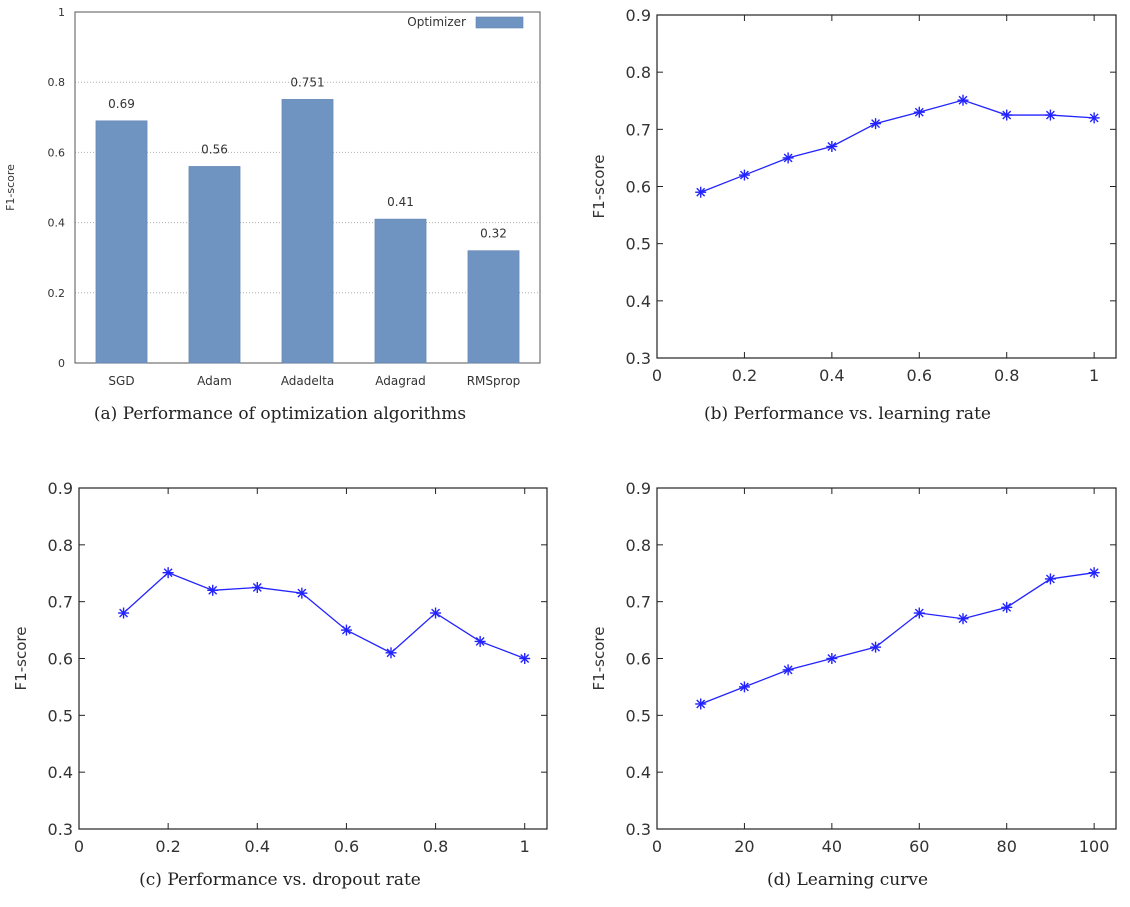 The width and height of the screenshot is (1130, 907). Describe the element at coordinates (494, 381) in the screenshot. I see `x-tick-label: RMSprop` at that location.